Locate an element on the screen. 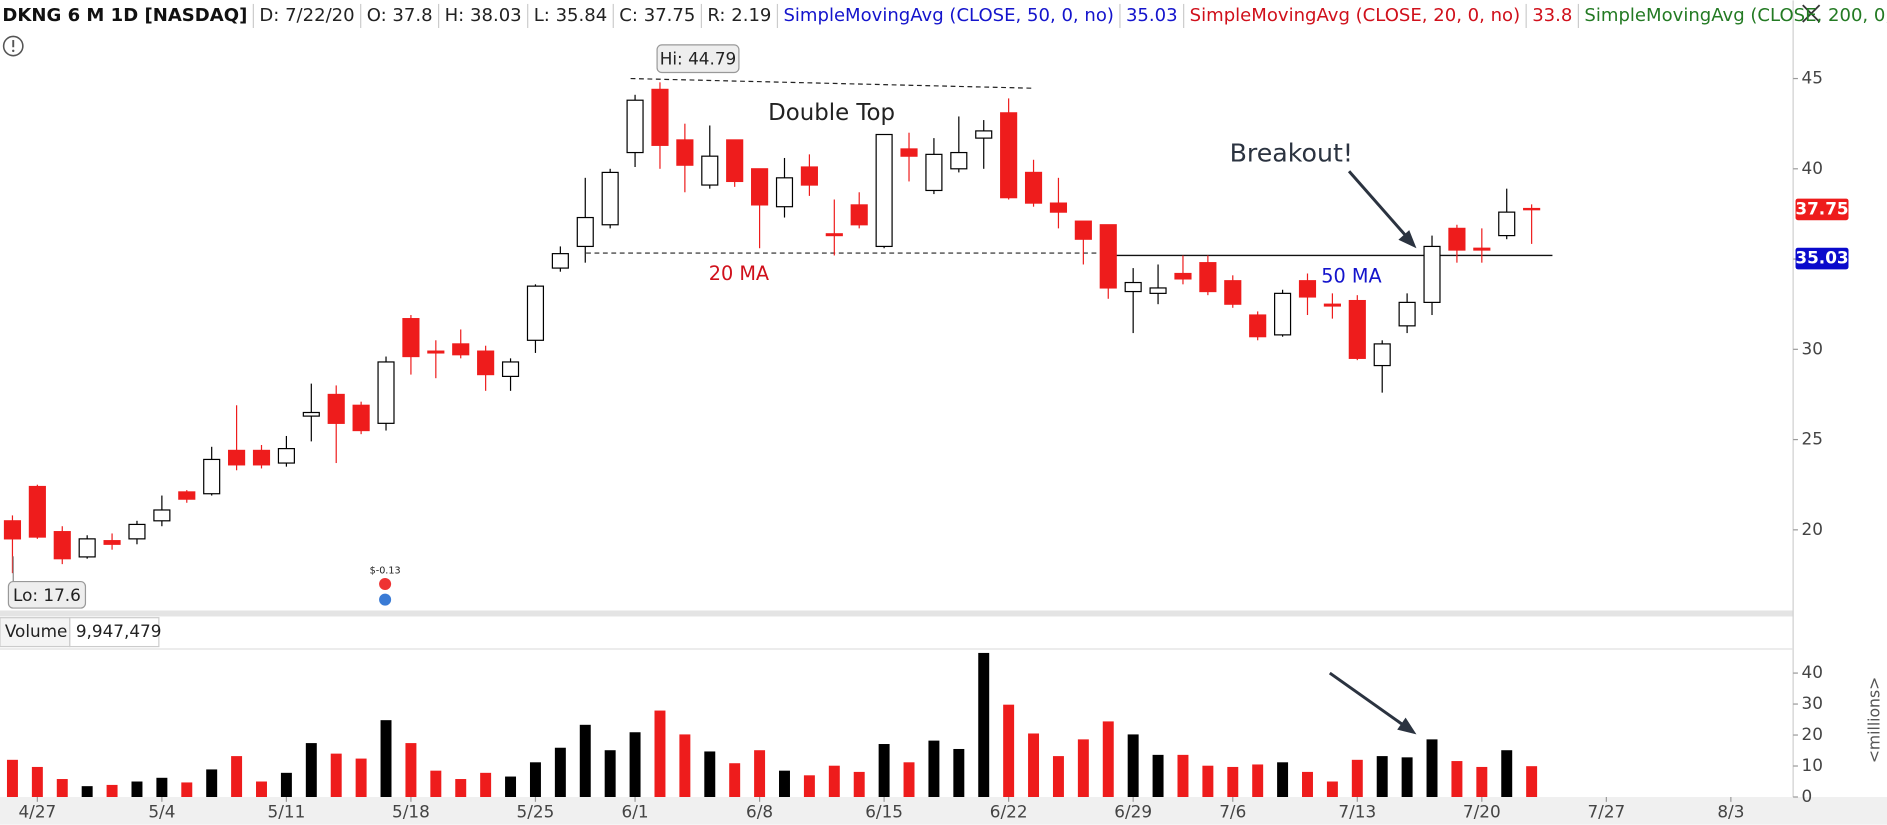 The height and width of the screenshot is (825, 1887). y-tick-label: 40 is located at coordinates (1812, 168).